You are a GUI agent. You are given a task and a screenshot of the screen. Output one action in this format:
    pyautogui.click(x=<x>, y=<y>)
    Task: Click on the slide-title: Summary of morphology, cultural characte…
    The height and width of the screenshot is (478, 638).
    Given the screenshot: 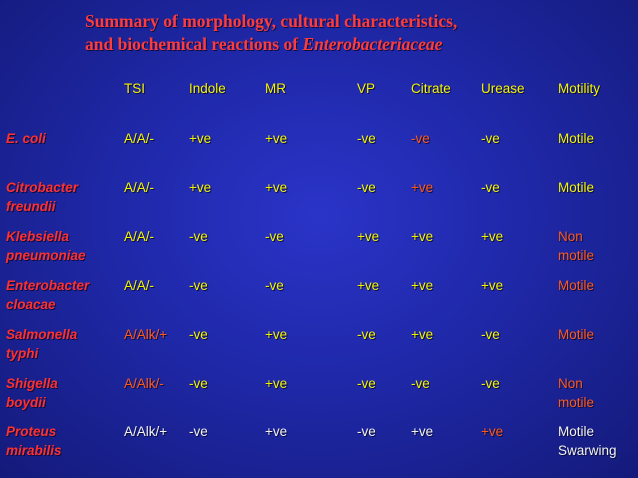 What is the action you would take?
    pyautogui.click(x=355, y=33)
    